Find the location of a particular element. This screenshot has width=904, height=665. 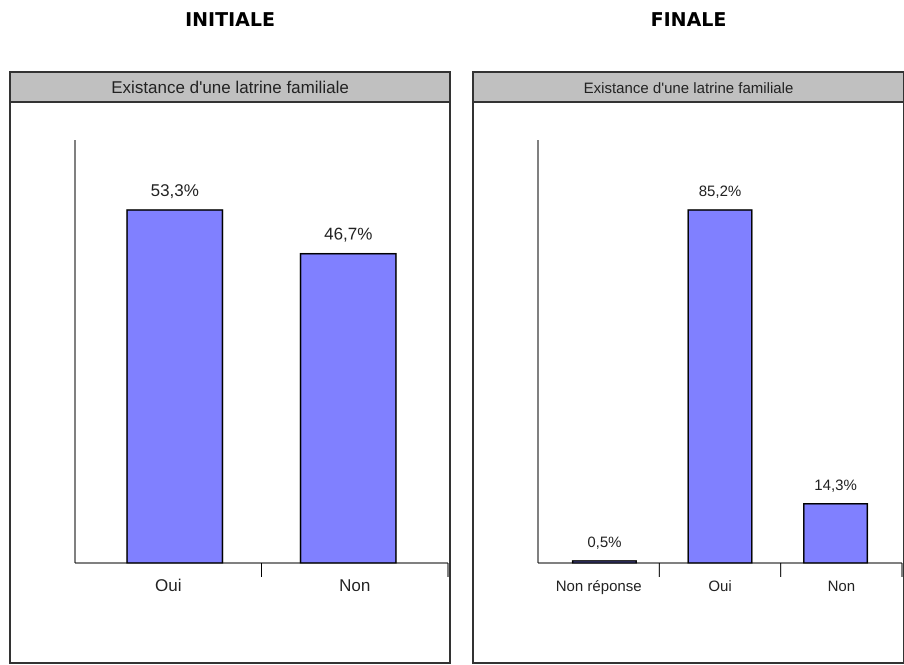

chart-title: FINALE is located at coordinates (688, 20).